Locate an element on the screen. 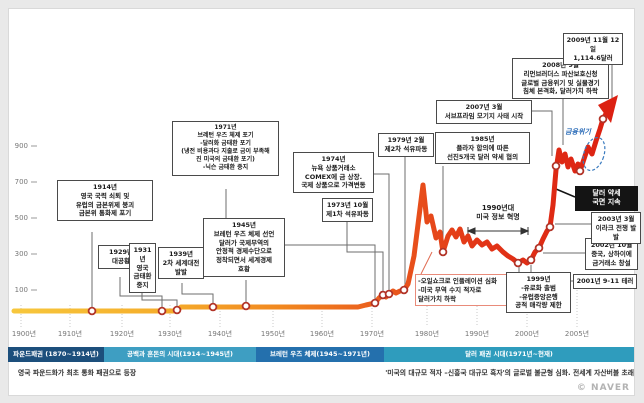 The height and width of the screenshot is (403, 644). annotation-2009-peak: 2009년 11월 12일 1,114.6달러 is located at coordinates (593, 49).